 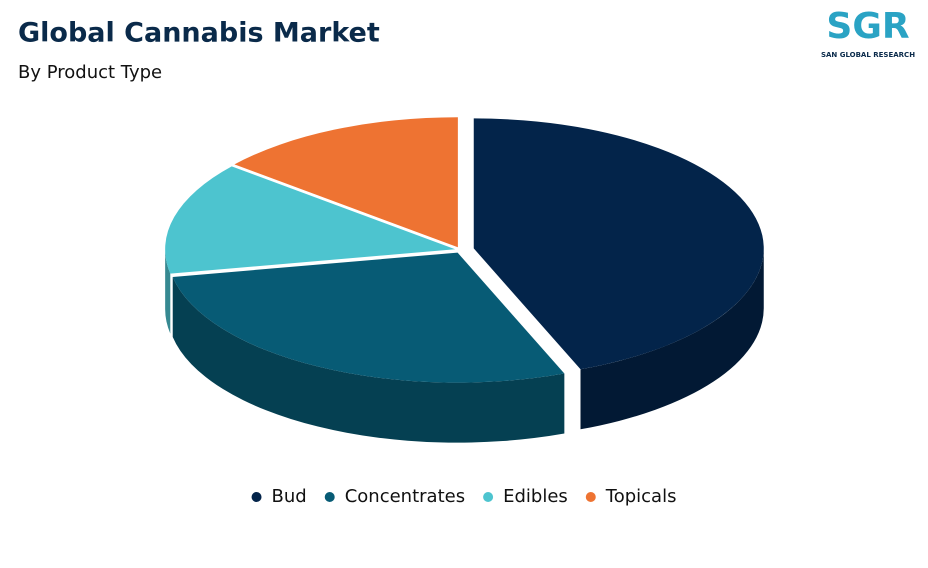 What do you see at coordinates (867, 26) in the screenshot?
I see `logo-text: SGR` at bounding box center [867, 26].